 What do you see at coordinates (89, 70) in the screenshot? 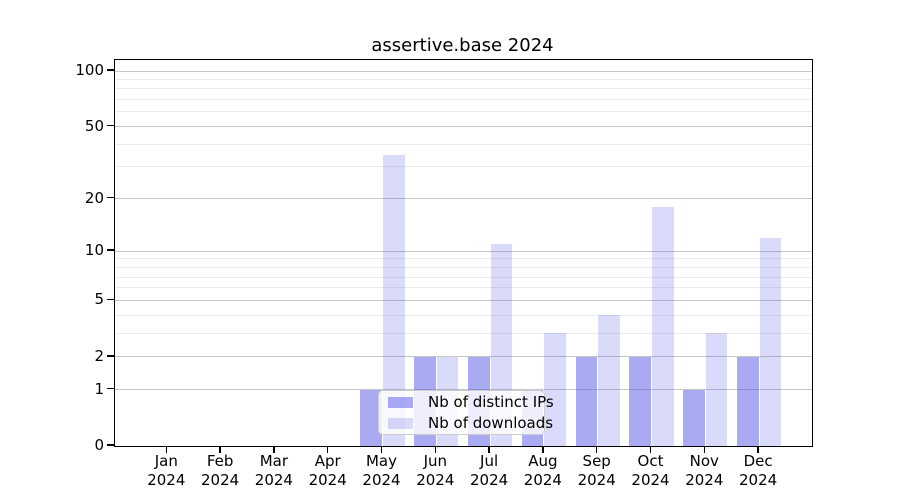
I see `y-tick-label: 100` at bounding box center [89, 70].